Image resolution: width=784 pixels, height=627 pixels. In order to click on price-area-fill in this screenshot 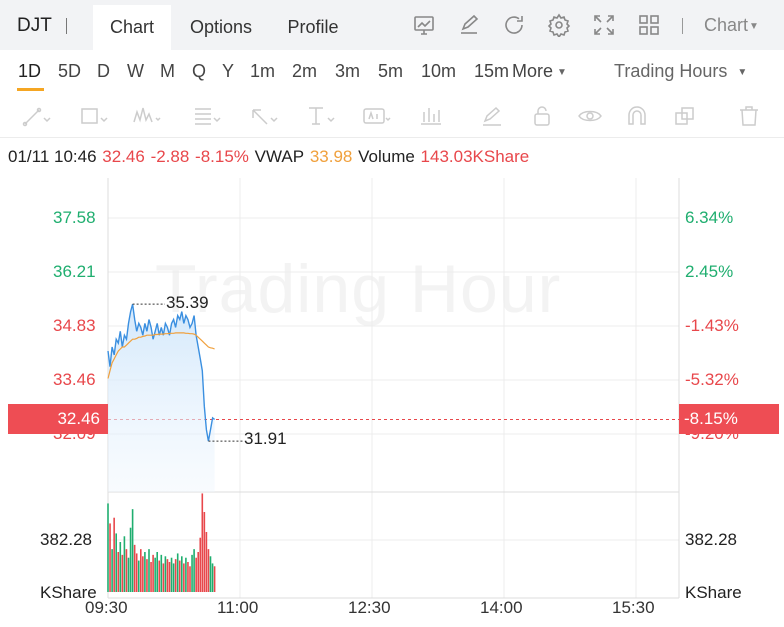, I will do `click(161, 398)`.